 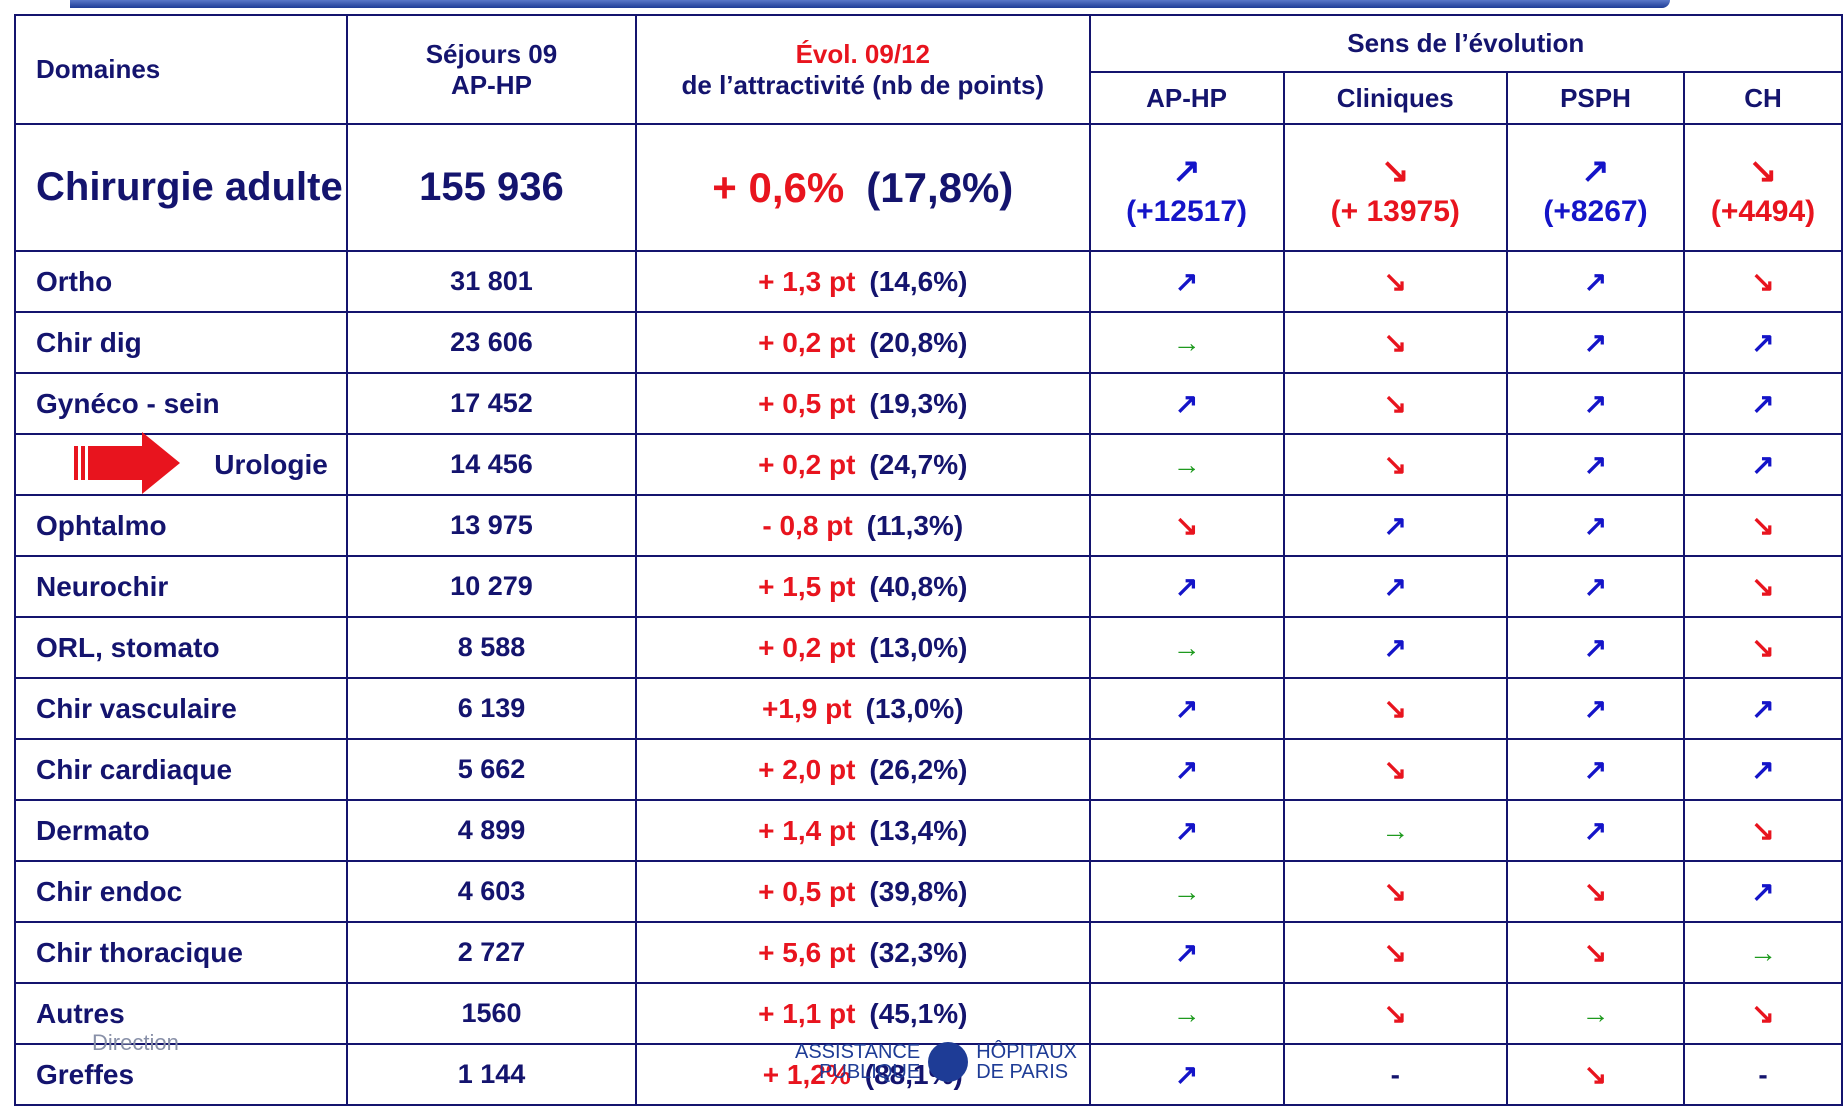 I want to click on evol-share: (32,3%), so click(x=918, y=952).